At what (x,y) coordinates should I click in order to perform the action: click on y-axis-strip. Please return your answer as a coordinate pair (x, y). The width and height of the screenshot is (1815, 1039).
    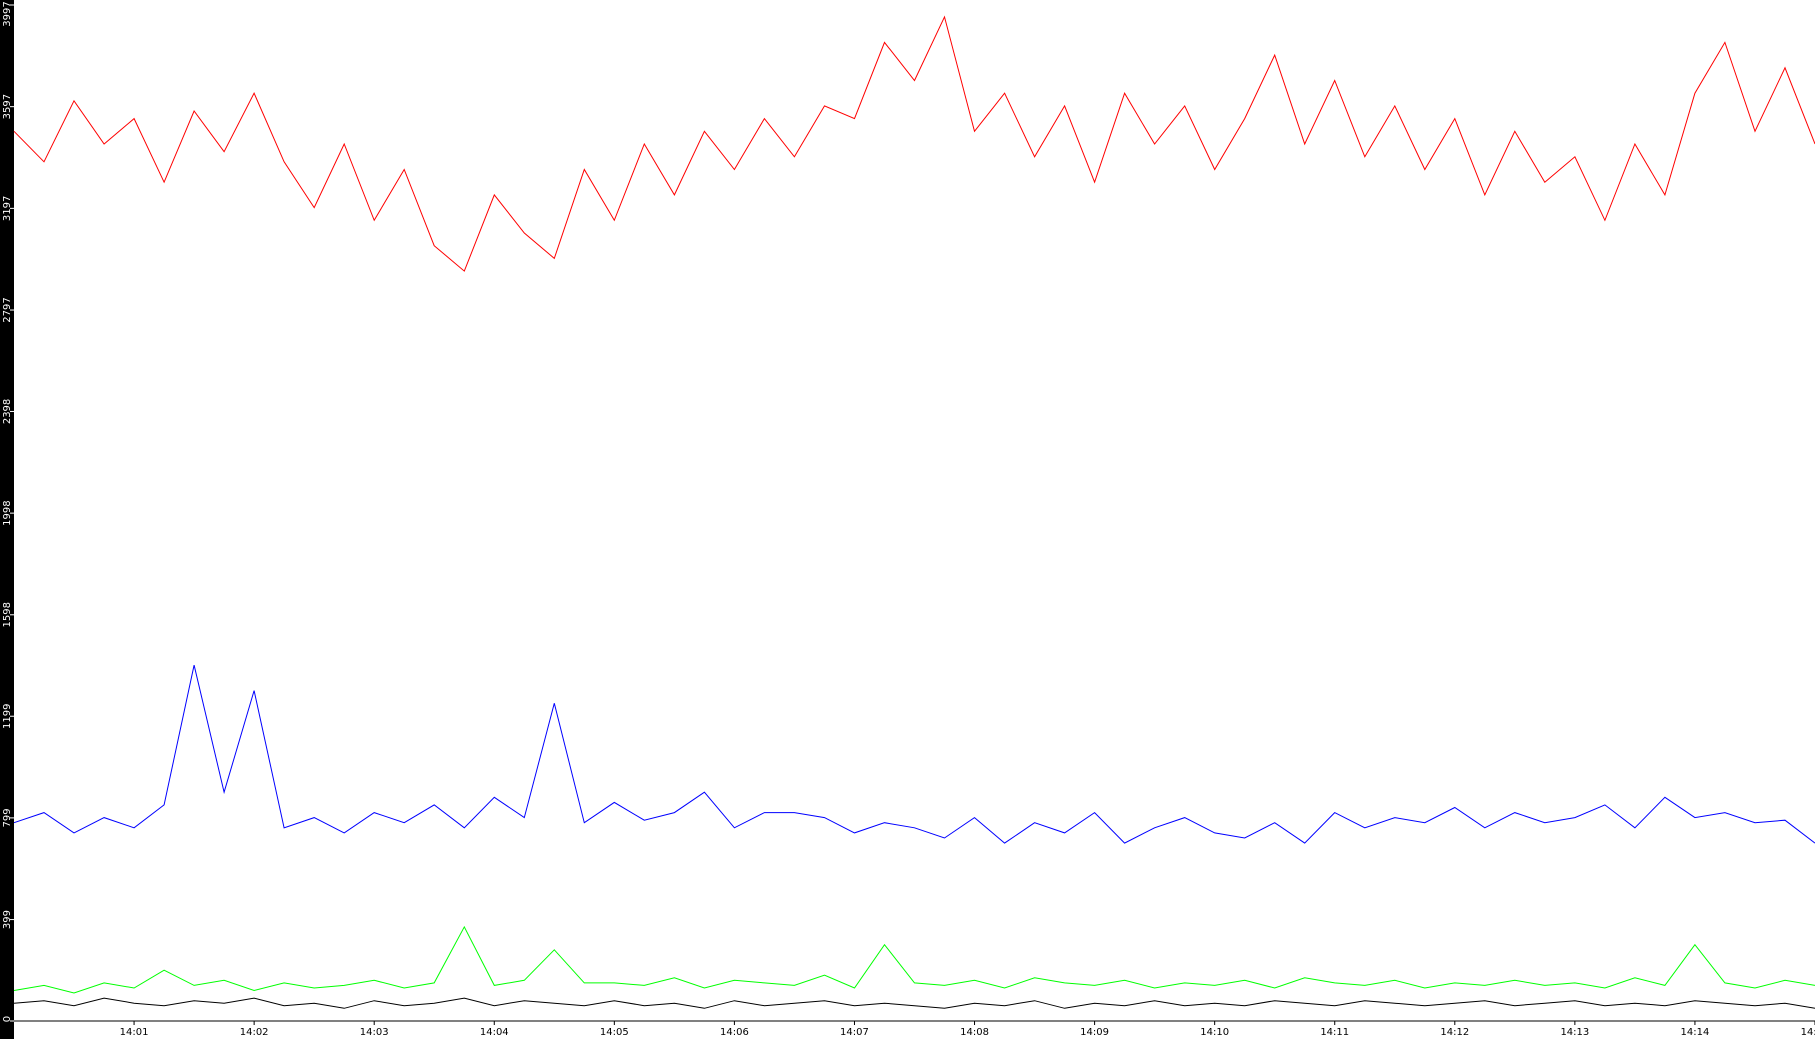
    Looking at the image, I should click on (7, 519).